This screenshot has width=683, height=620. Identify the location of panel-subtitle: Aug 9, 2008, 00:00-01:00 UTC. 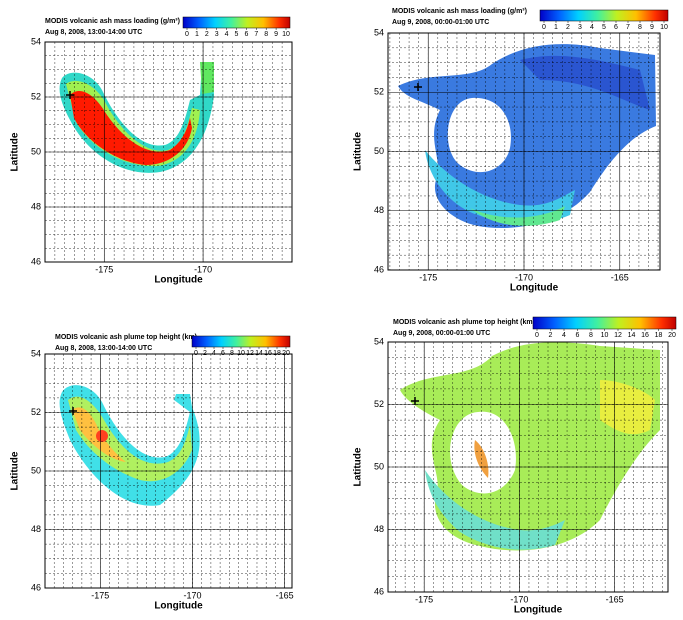
(440, 22).